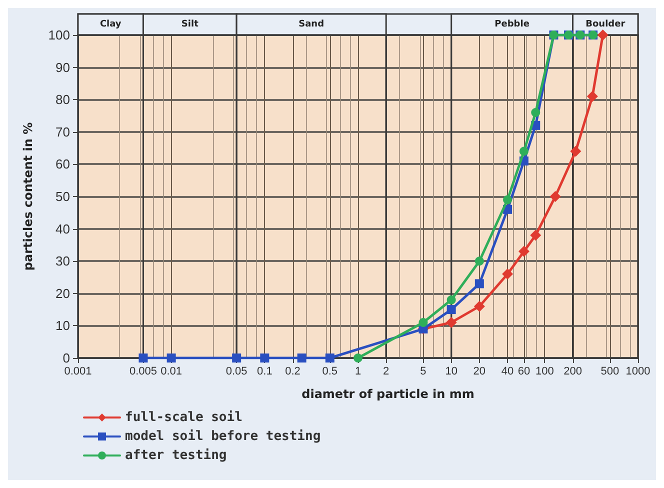 This screenshot has height=488, width=664. Describe the element at coordinates (544, 372) in the screenshot. I see `x-tick-label: 100` at that location.